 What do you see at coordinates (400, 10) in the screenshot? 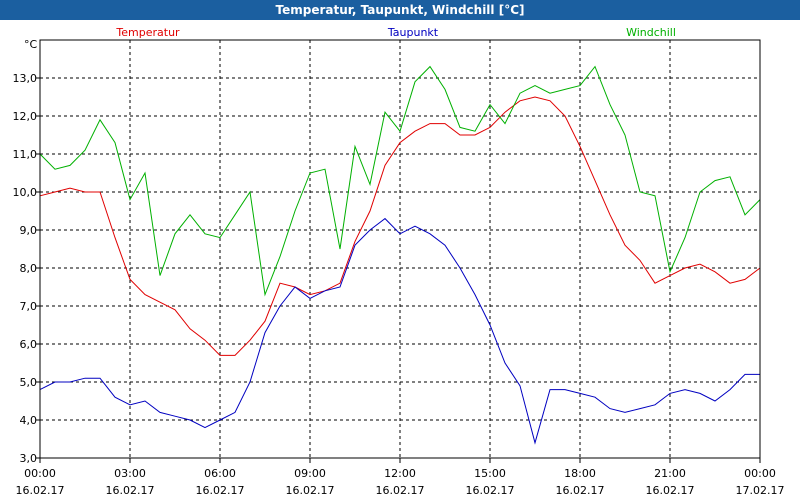
I see `chart-title: Temperatur, Taupunkt, Windchill [°C]` at bounding box center [400, 10].